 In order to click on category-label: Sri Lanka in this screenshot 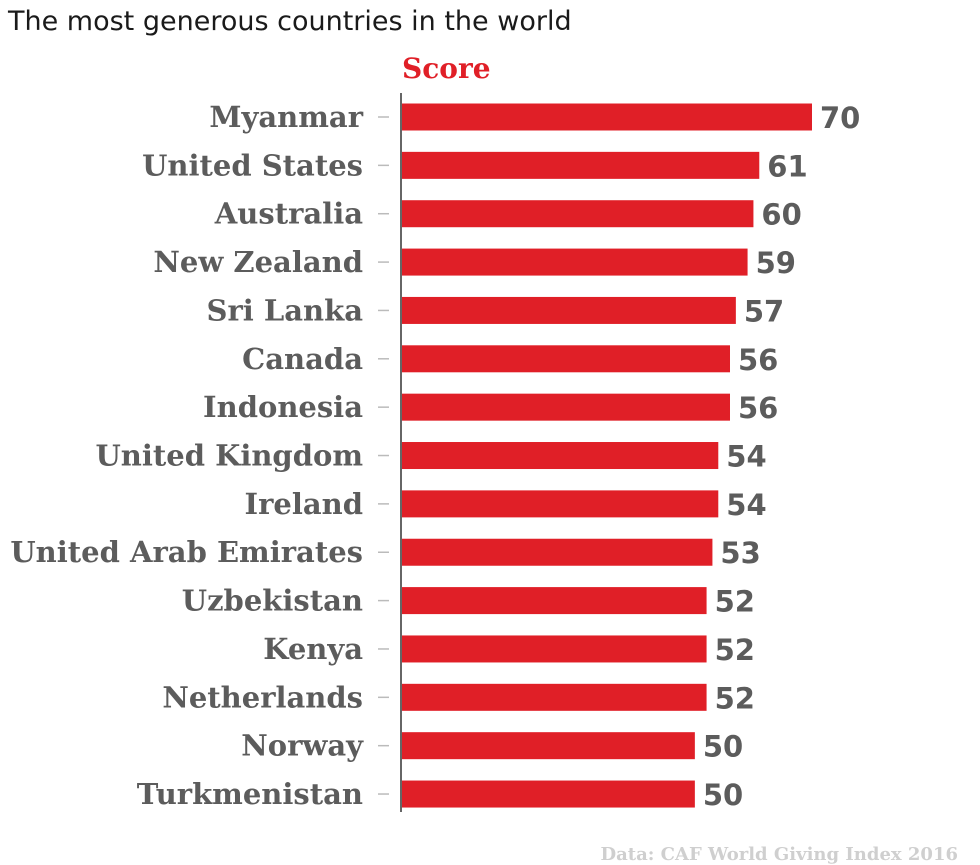, I will do `click(285, 310)`.